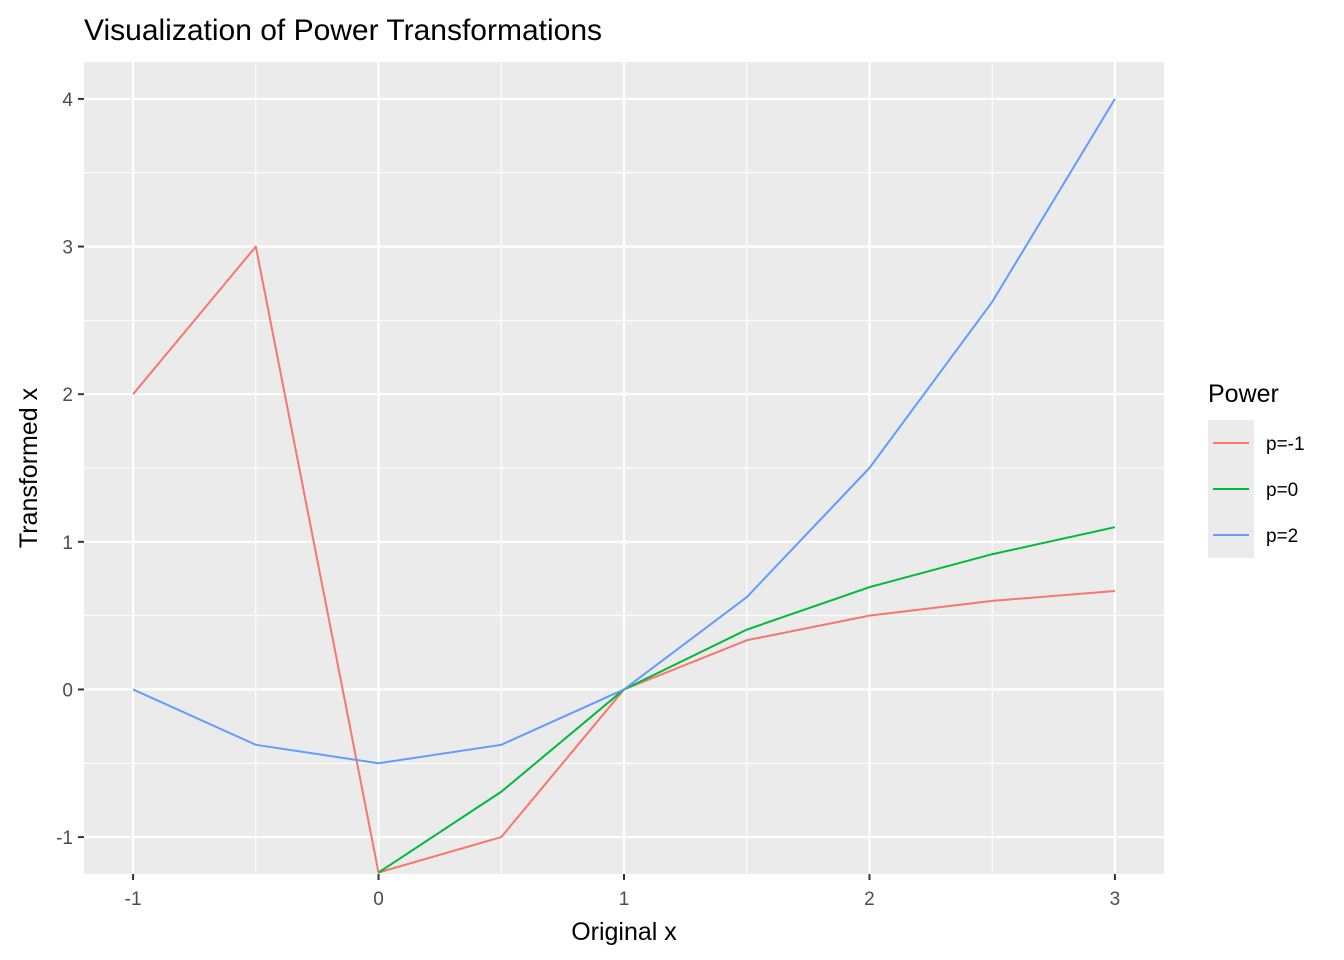 The image size is (1344, 960). What do you see at coordinates (67, 100) in the screenshot?
I see `y-tick-label: 4` at bounding box center [67, 100].